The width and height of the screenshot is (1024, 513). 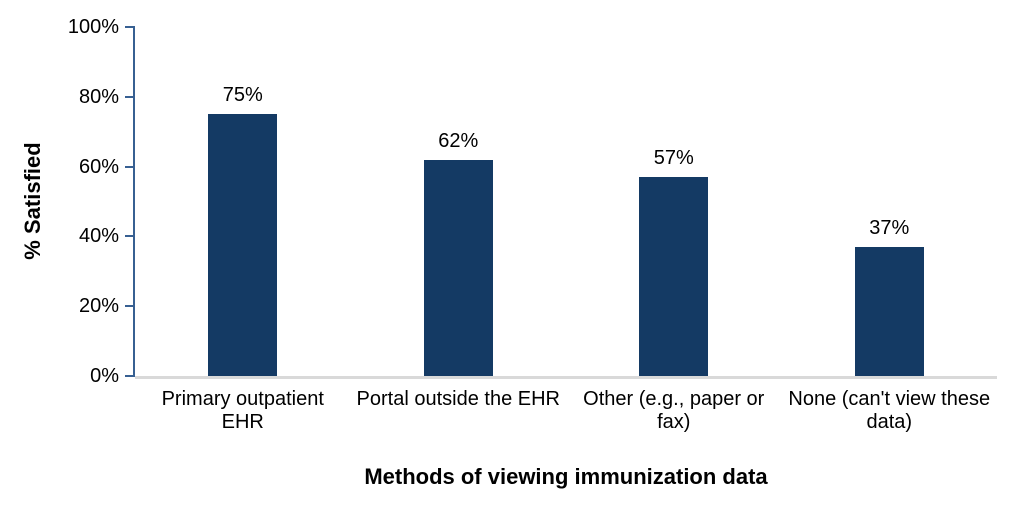 What do you see at coordinates (98, 96) in the screenshot?
I see `y-tick-label: 80%` at bounding box center [98, 96].